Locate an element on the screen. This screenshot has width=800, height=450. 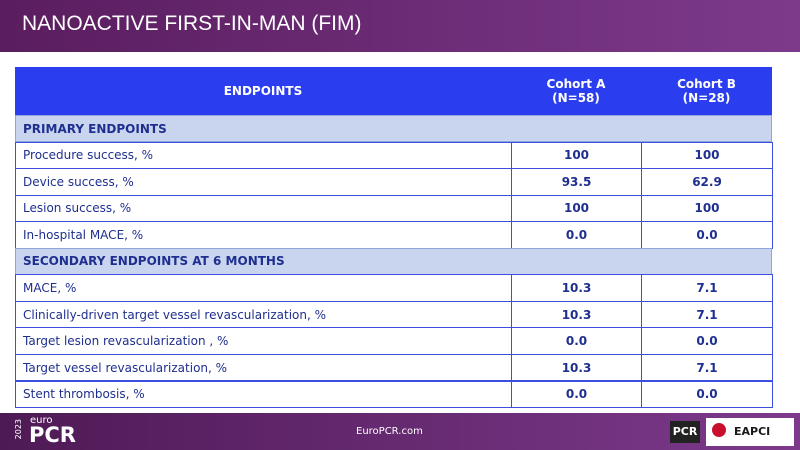
row-label: Stent thrombosis, % is located at coordinates (263, 394).